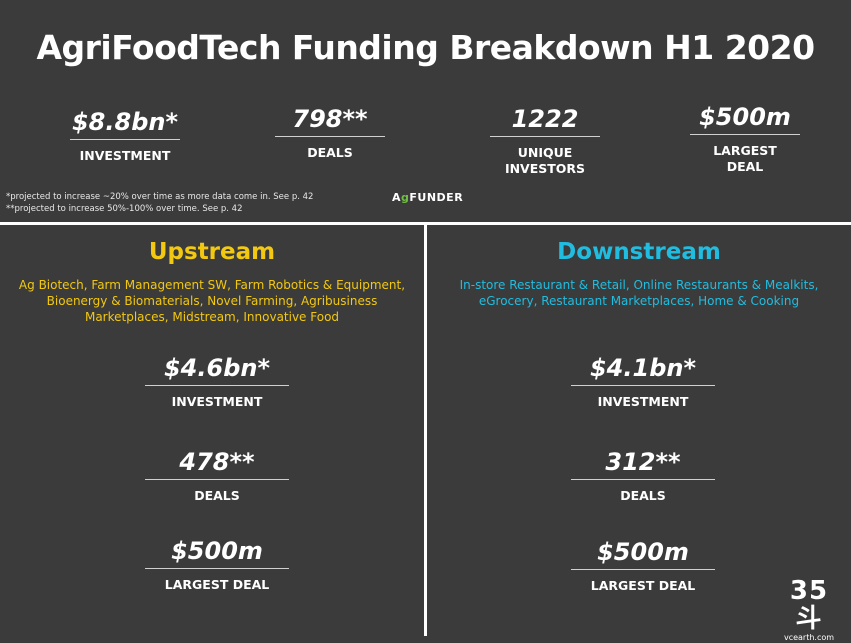 The width and height of the screenshot is (851, 643). I want to click on summary-deals: 798** DEALS, so click(330, 132).